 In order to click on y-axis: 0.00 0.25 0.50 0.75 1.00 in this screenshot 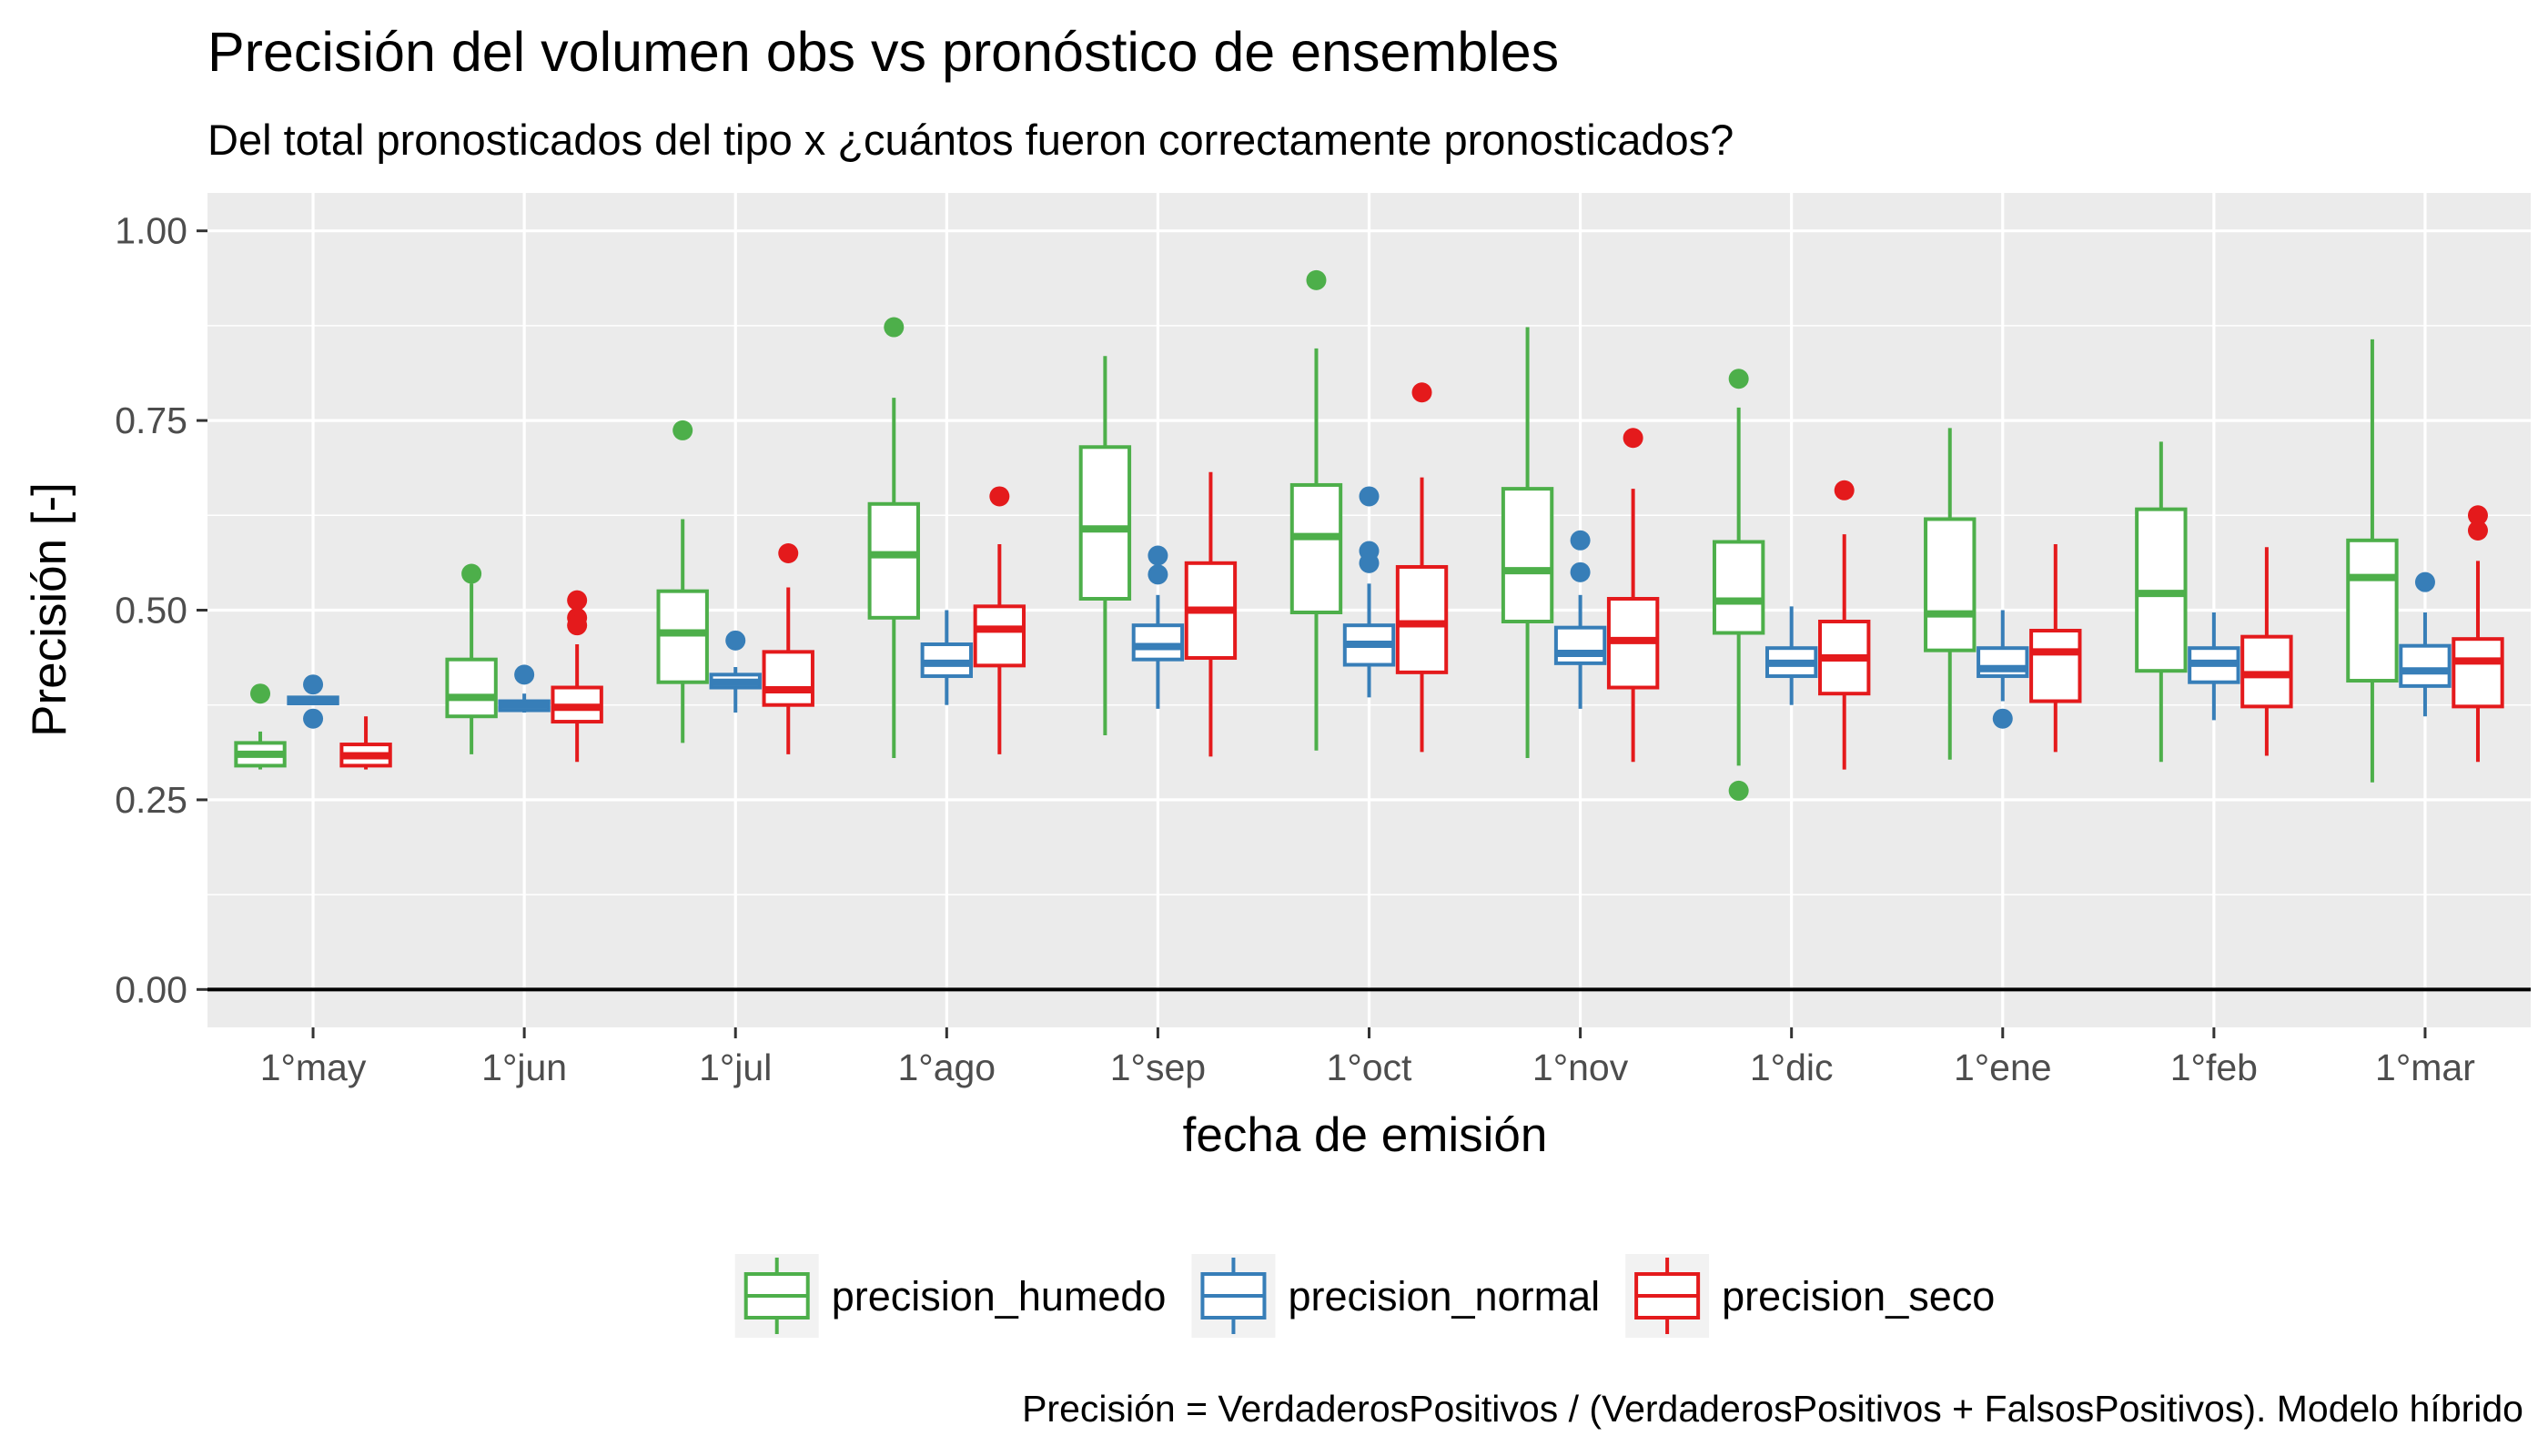, I will do `click(161, 610)`.